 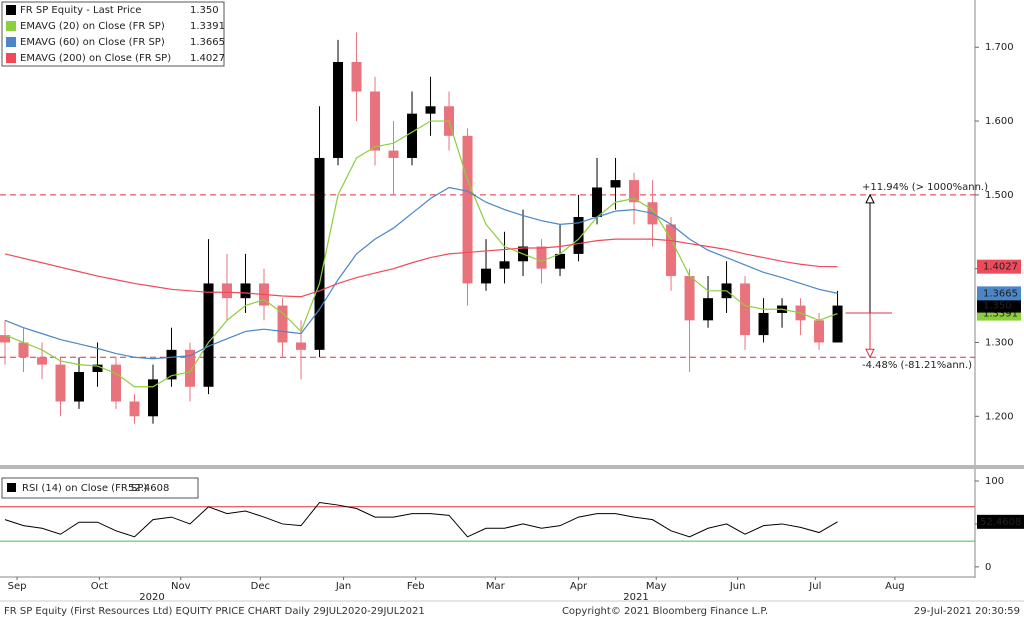 What do you see at coordinates (665, 611) in the screenshot?
I see `footer-center: Copyright© 2021 Bloomberg Finance L.P.` at bounding box center [665, 611].